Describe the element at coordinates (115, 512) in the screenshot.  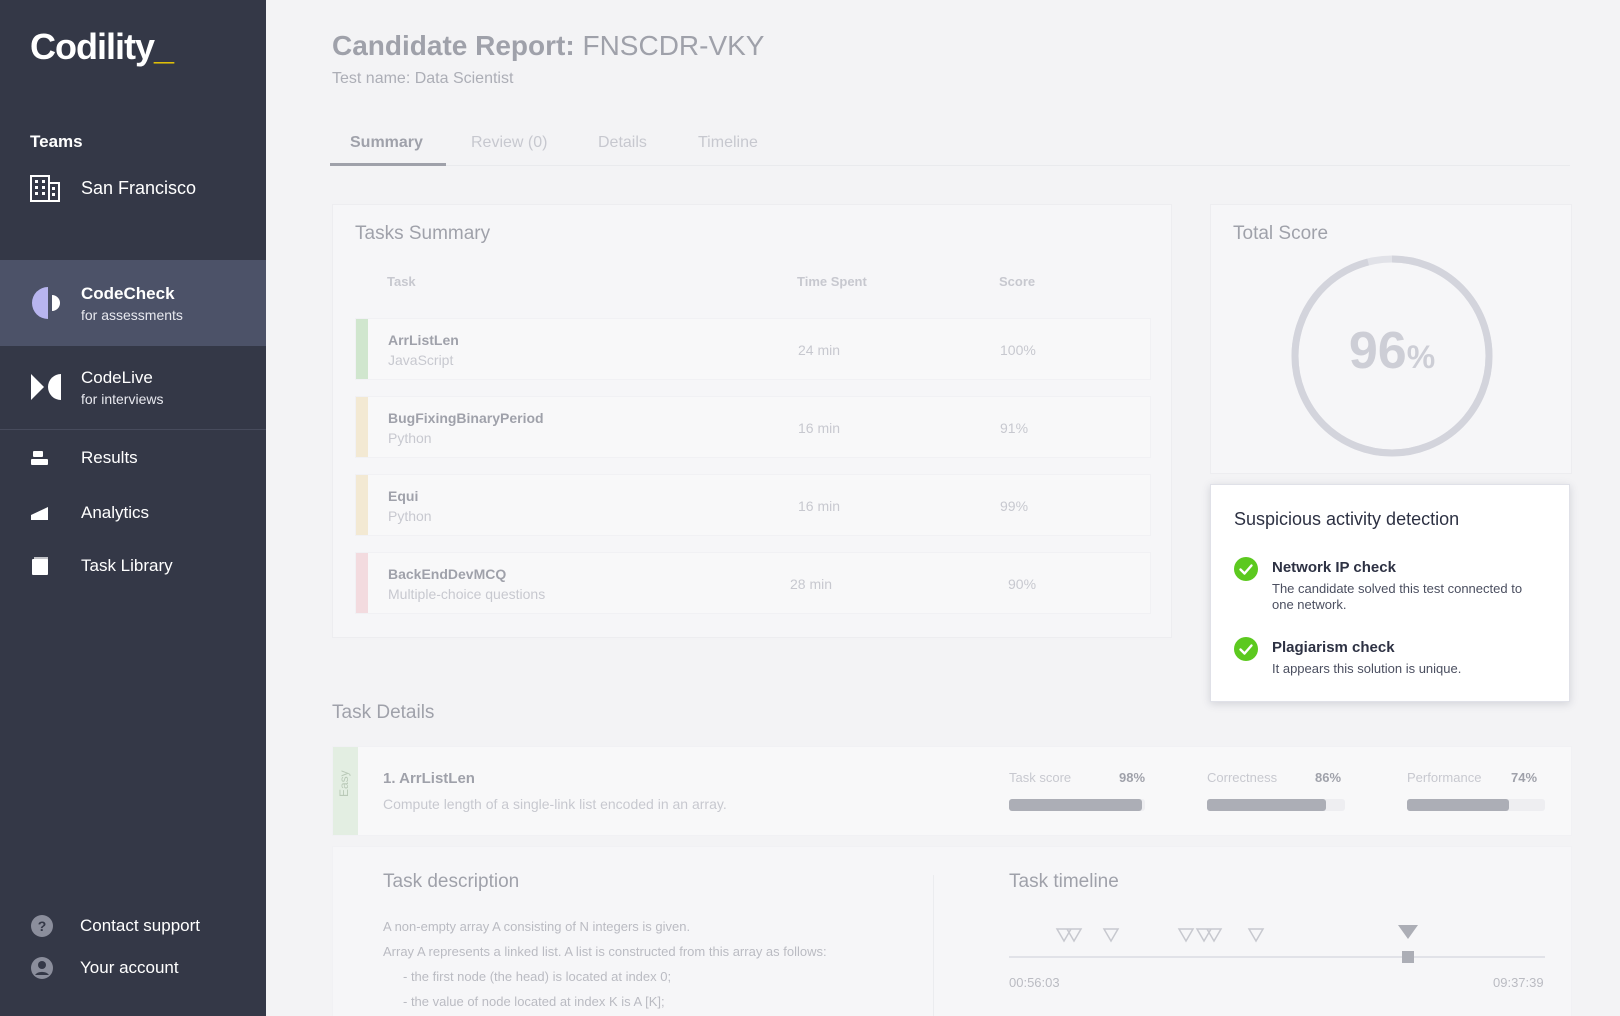
I see `analytics-label: Analytics` at that location.